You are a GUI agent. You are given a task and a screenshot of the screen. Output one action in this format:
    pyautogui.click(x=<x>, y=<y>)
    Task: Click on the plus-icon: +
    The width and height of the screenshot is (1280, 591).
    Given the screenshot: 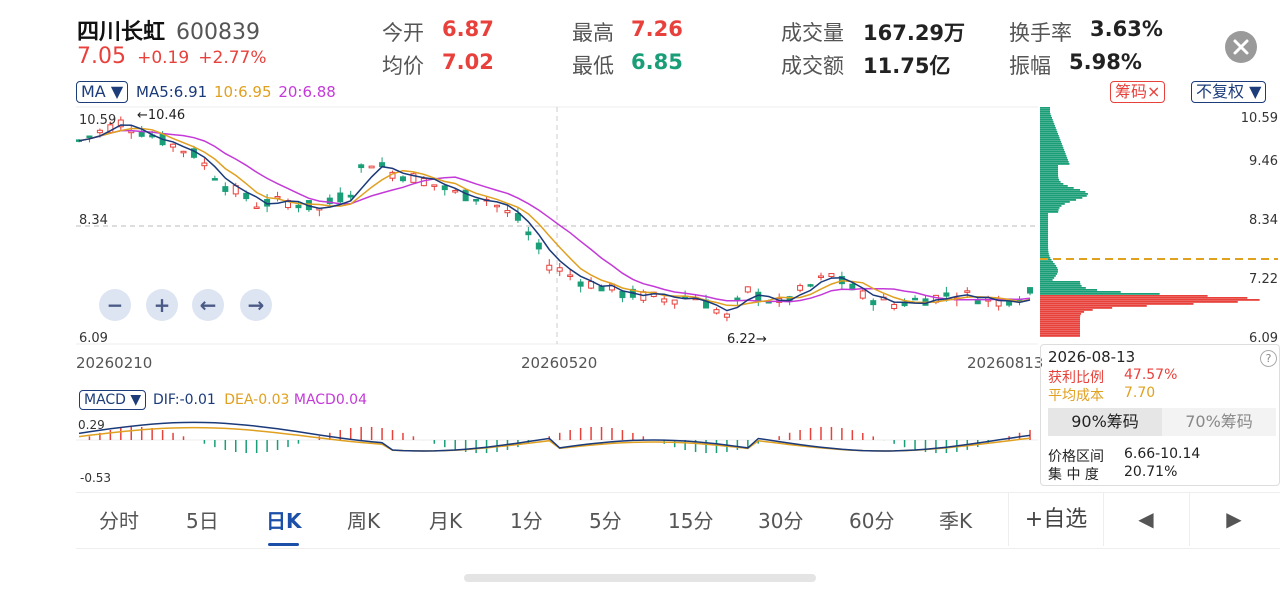 What is the action you would take?
    pyautogui.click(x=162, y=305)
    